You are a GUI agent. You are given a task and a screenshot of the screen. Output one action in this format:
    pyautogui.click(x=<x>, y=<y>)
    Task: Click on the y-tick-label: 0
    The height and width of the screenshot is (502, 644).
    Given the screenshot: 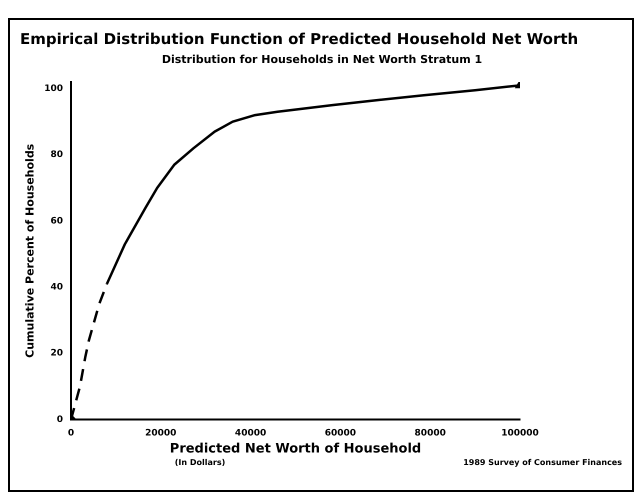 What is the action you would take?
    pyautogui.click(x=59, y=419)
    